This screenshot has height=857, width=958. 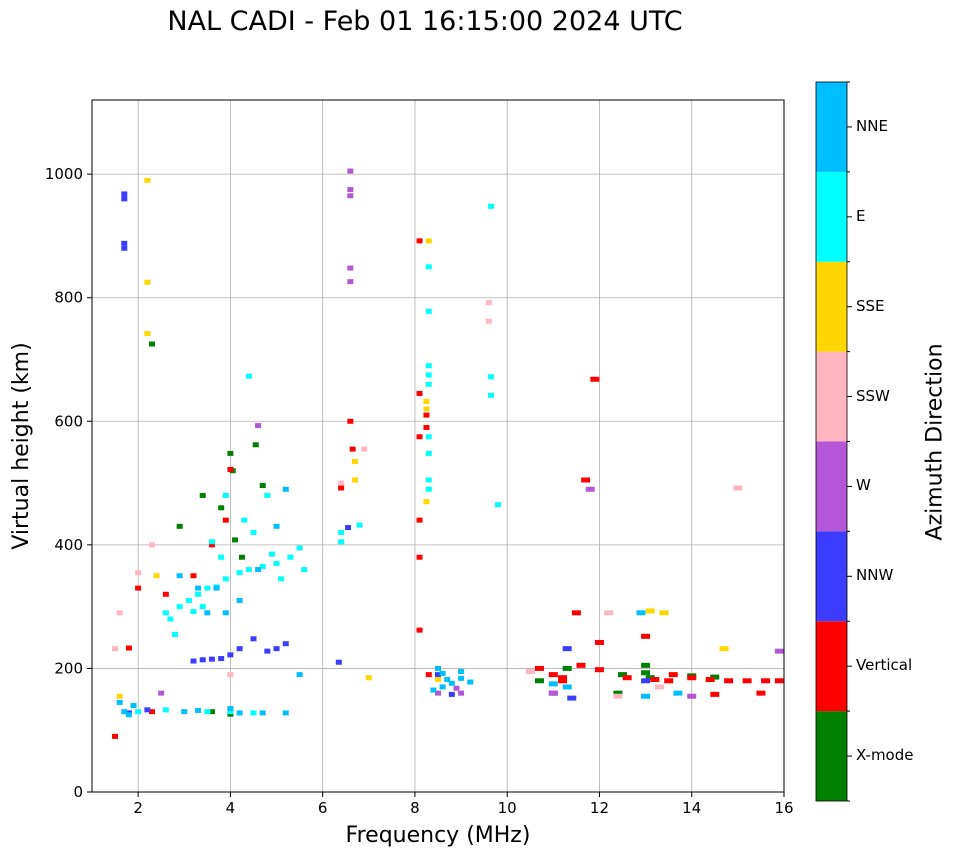 I want to click on y-tick-label: 800, so click(x=68, y=298).